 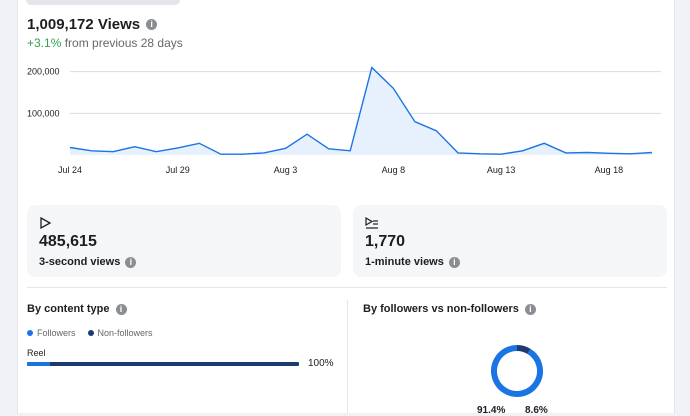 What do you see at coordinates (84, 24) in the screenshot?
I see `views-count: 1,009,172 Views` at bounding box center [84, 24].